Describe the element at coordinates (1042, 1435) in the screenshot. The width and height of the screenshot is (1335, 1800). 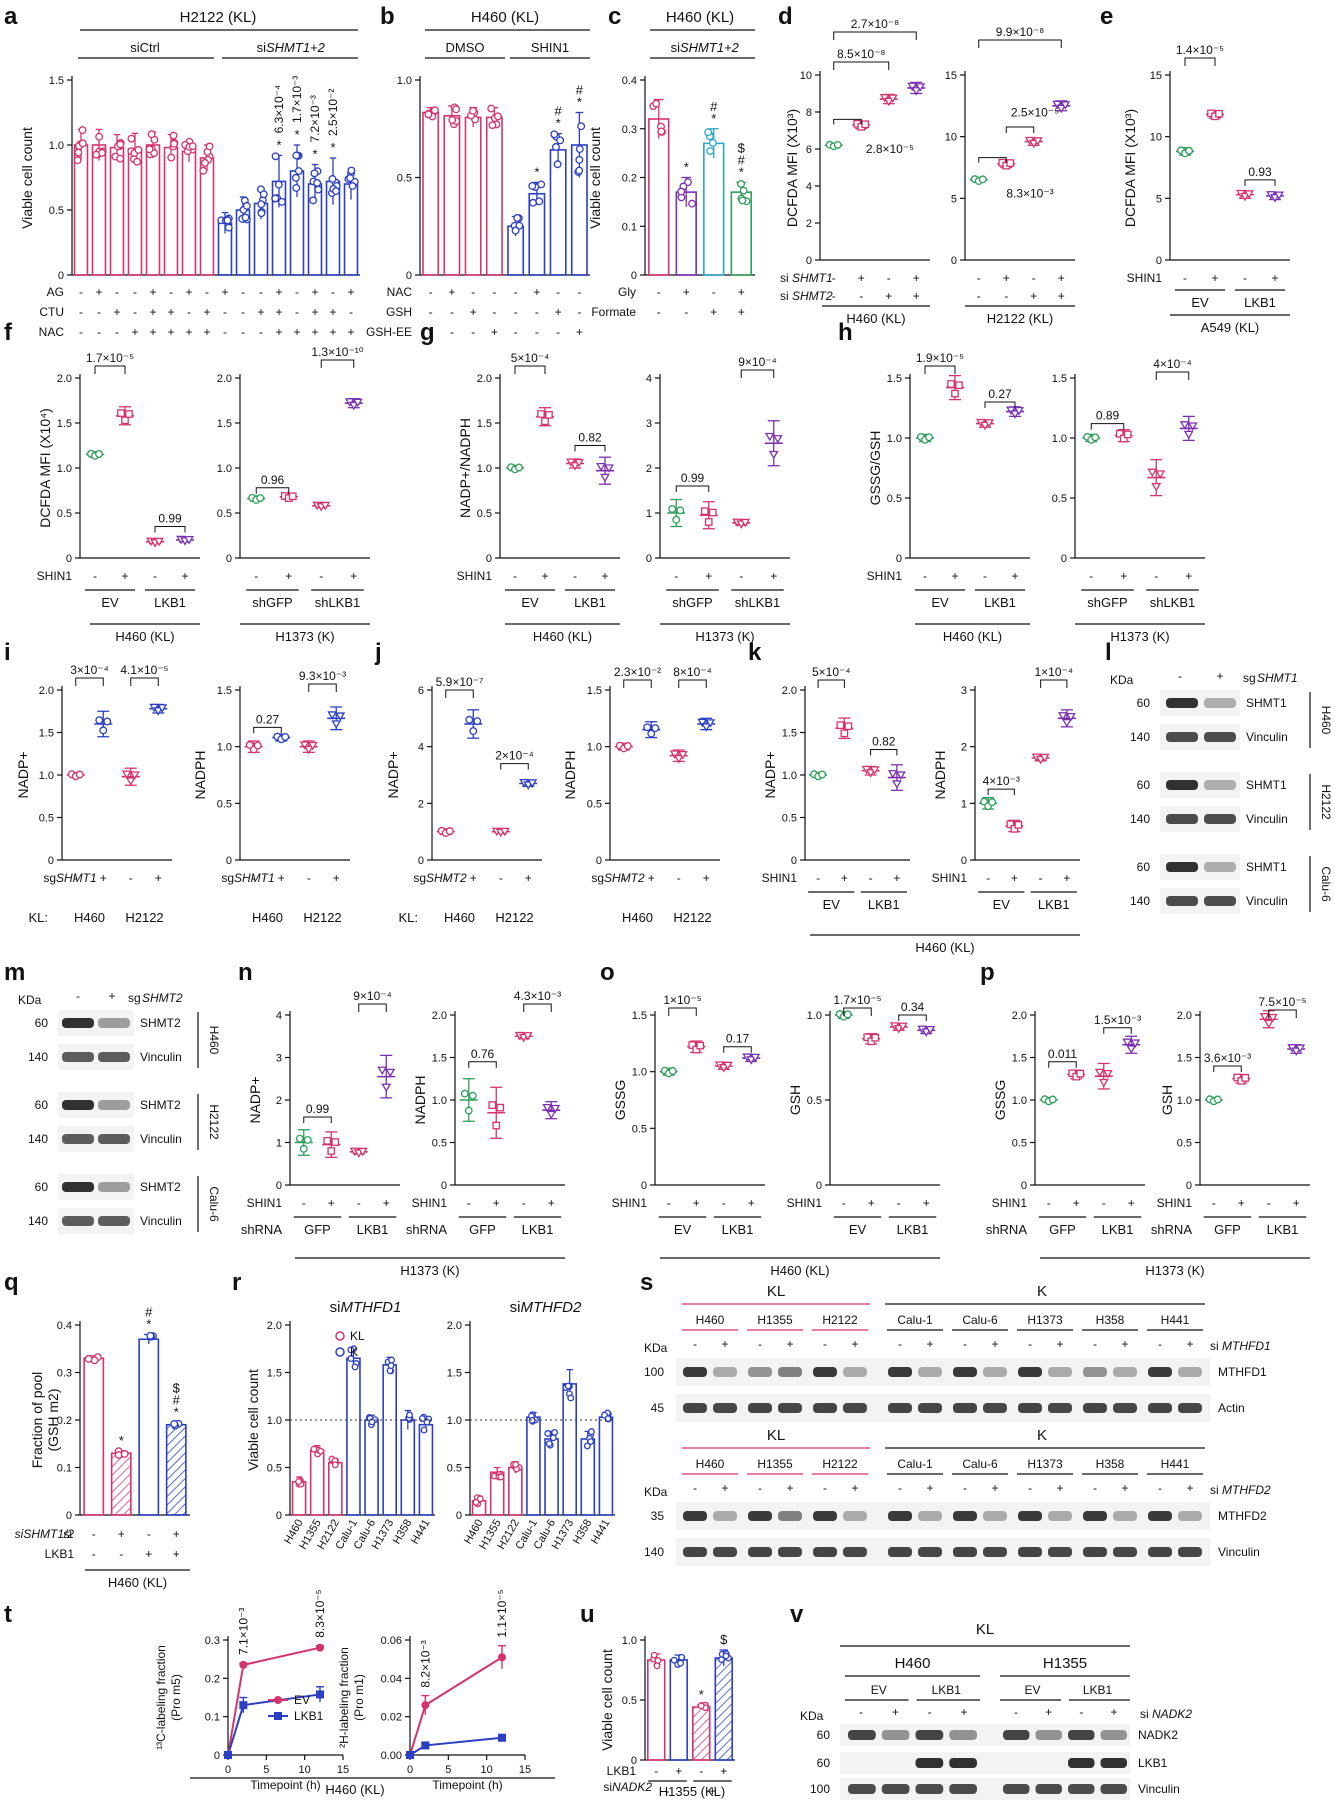
I see `k-header: K` at that location.